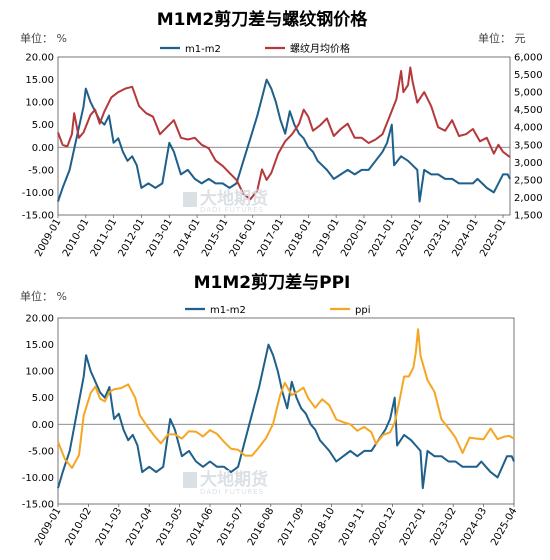 Image resolution: width=550 pixels, height=560 pixels. What do you see at coordinates (231, 527) in the screenshot?
I see `x-tick-label: 2015-07` at bounding box center [231, 527].